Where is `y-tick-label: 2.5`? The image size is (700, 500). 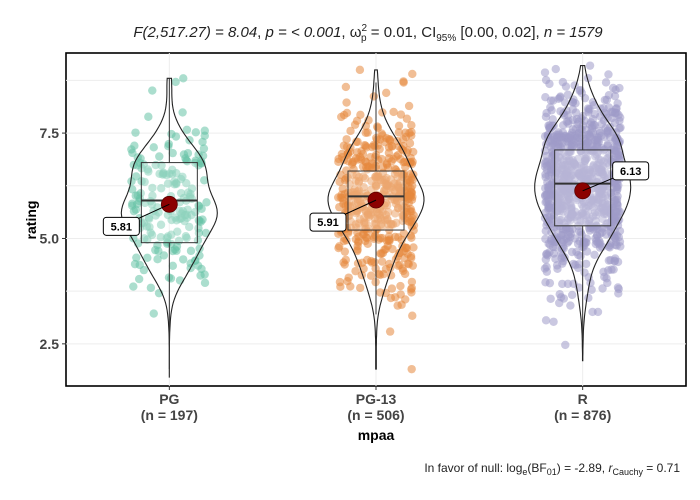
y-tick-label: 2.5 is located at coordinates (50, 344).